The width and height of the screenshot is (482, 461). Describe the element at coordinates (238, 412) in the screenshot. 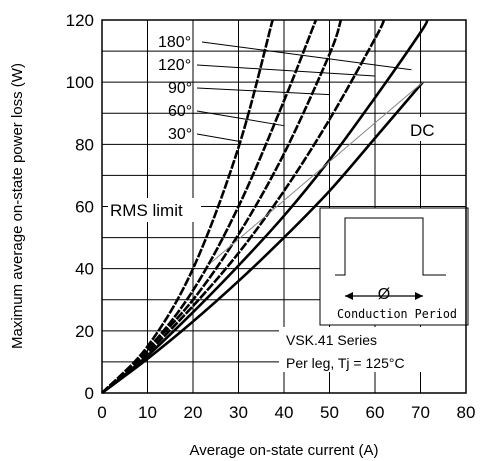

I see `x-tick-label: 30` at that location.